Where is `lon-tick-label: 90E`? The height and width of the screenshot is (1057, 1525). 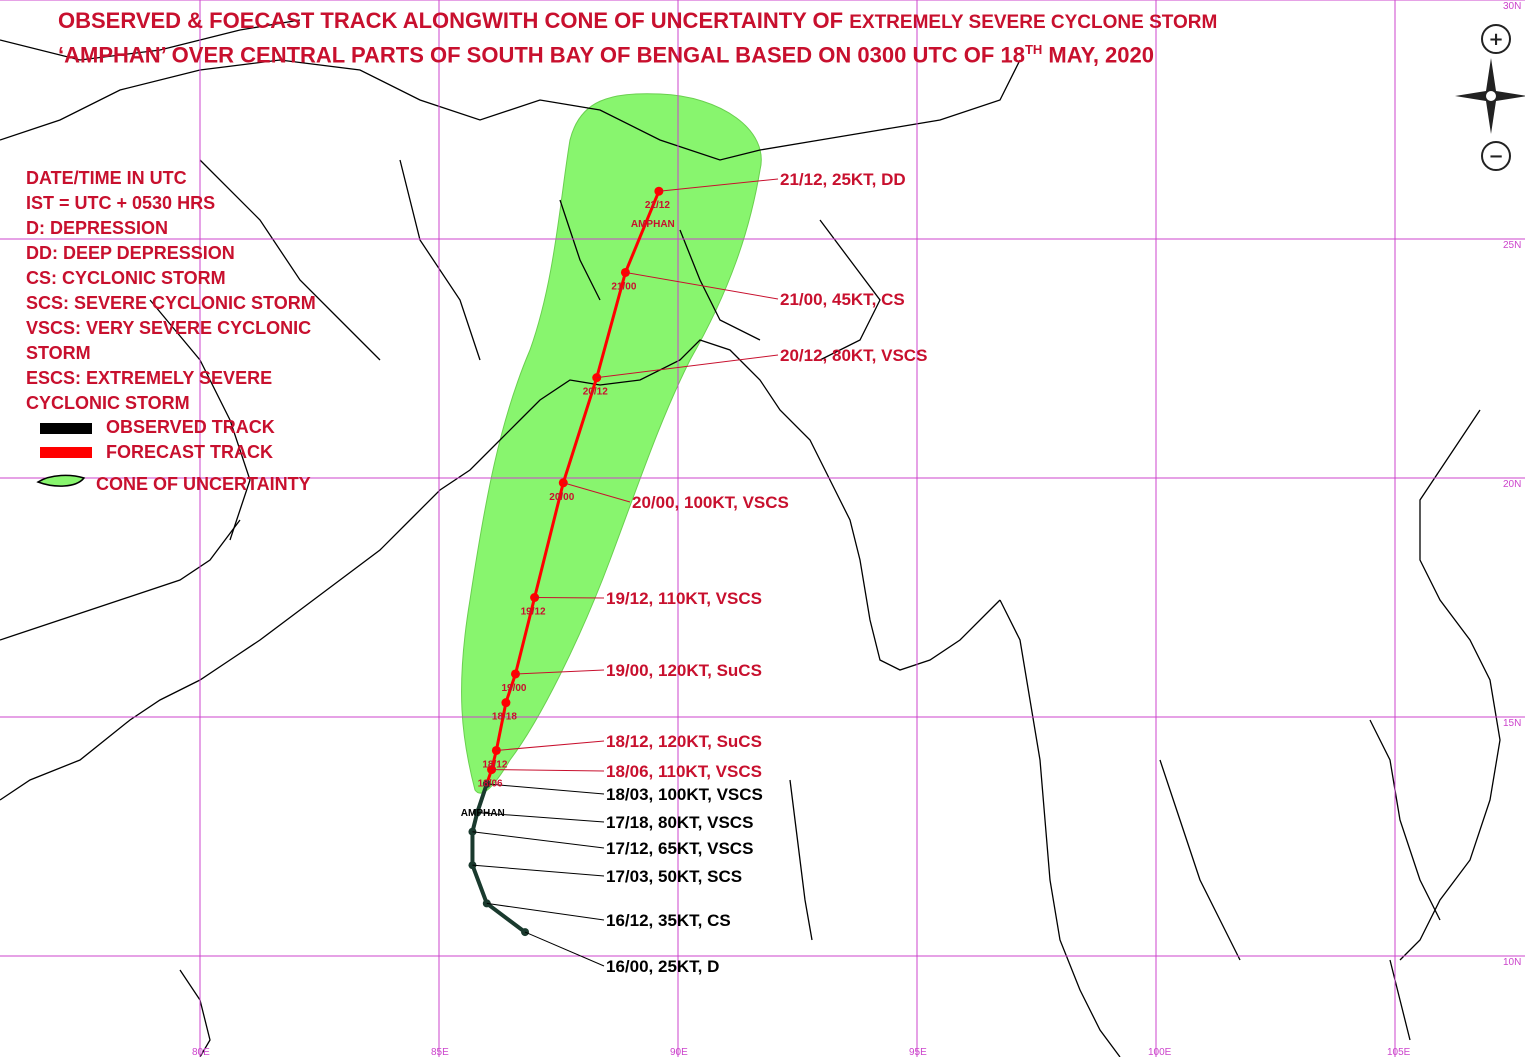
lon-tick-label: 90E is located at coordinates (679, 1052).